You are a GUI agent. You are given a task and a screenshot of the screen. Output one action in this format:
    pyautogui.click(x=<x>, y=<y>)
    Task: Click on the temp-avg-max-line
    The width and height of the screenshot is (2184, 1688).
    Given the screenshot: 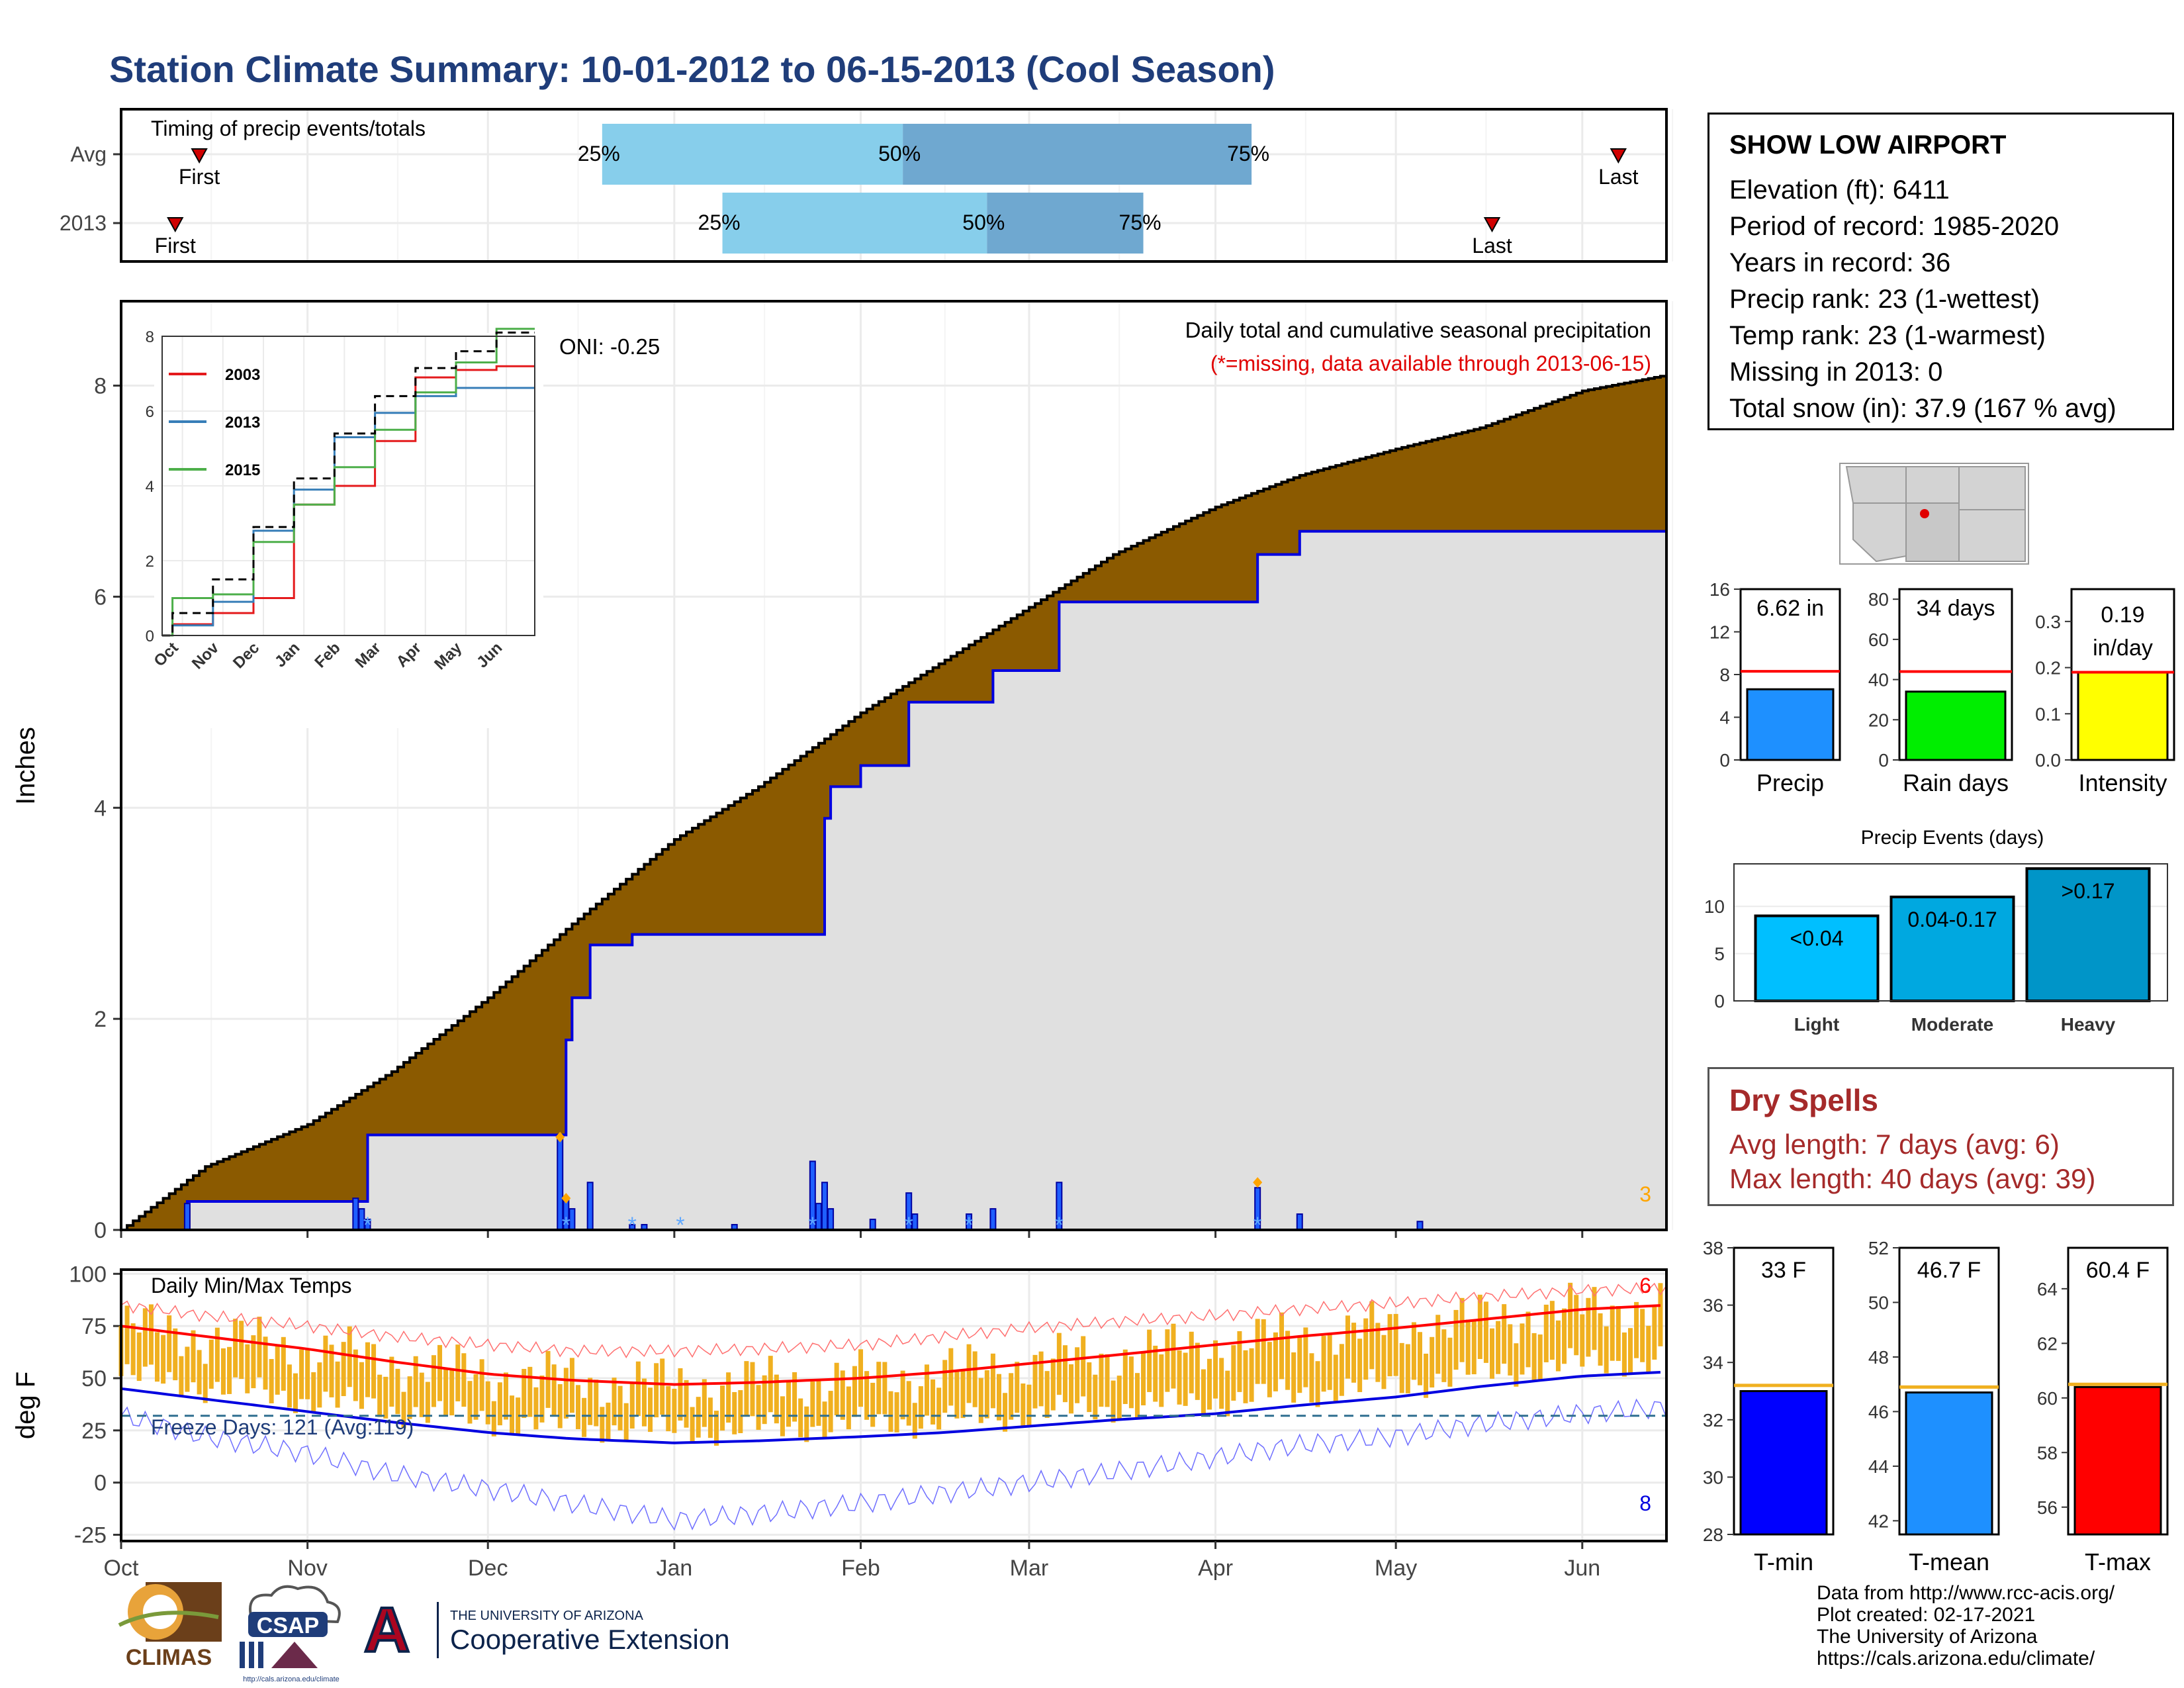 What is the action you would take?
    pyautogui.click(x=890, y=1345)
    